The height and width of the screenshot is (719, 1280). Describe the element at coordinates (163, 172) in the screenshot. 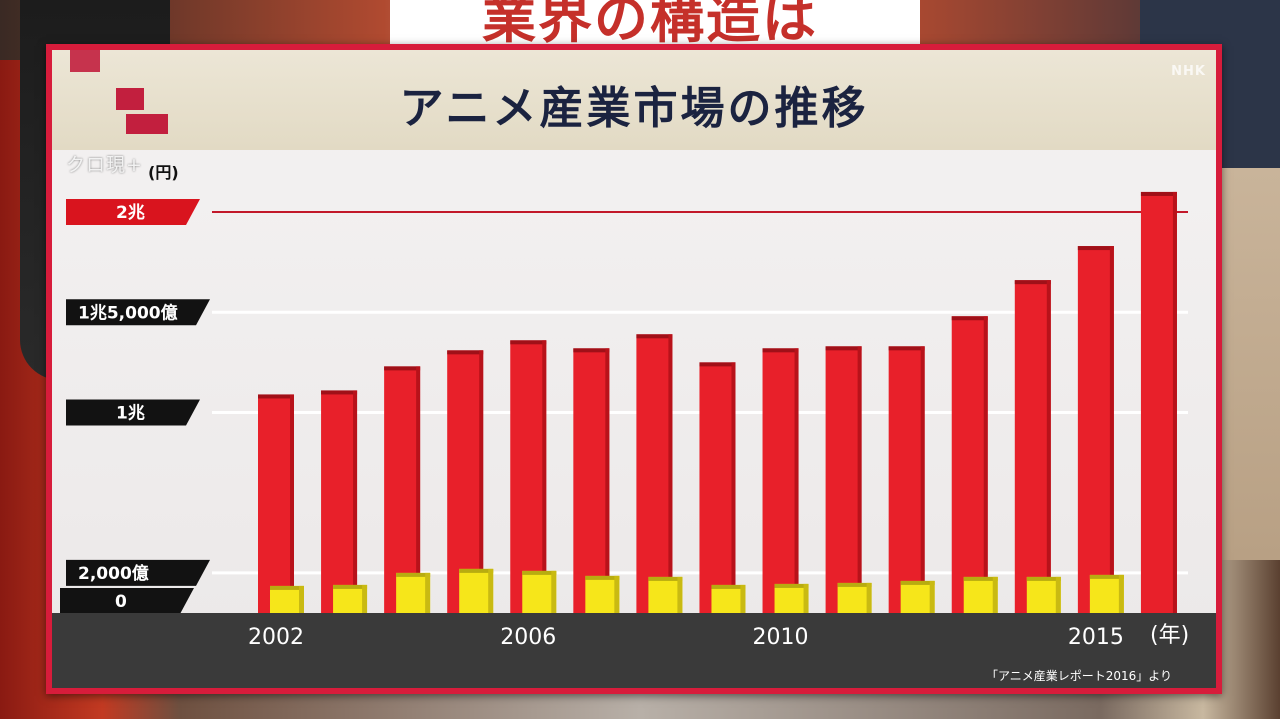

I see `y-axis-unit: (円)` at that location.